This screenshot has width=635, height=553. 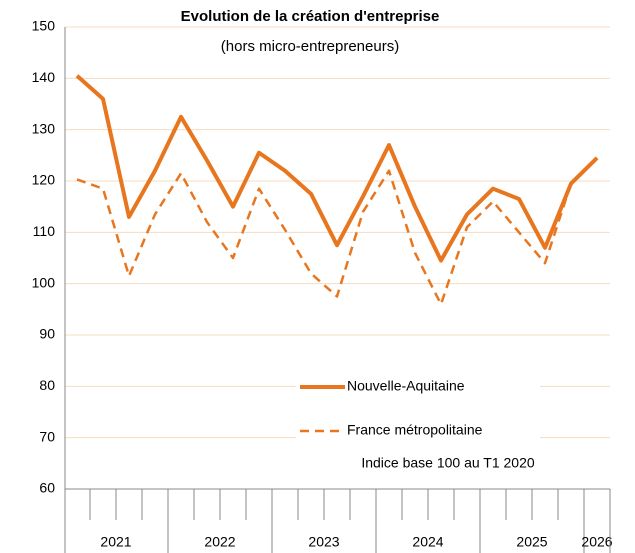 I want to click on y-tick-label: 110, so click(x=44, y=231).